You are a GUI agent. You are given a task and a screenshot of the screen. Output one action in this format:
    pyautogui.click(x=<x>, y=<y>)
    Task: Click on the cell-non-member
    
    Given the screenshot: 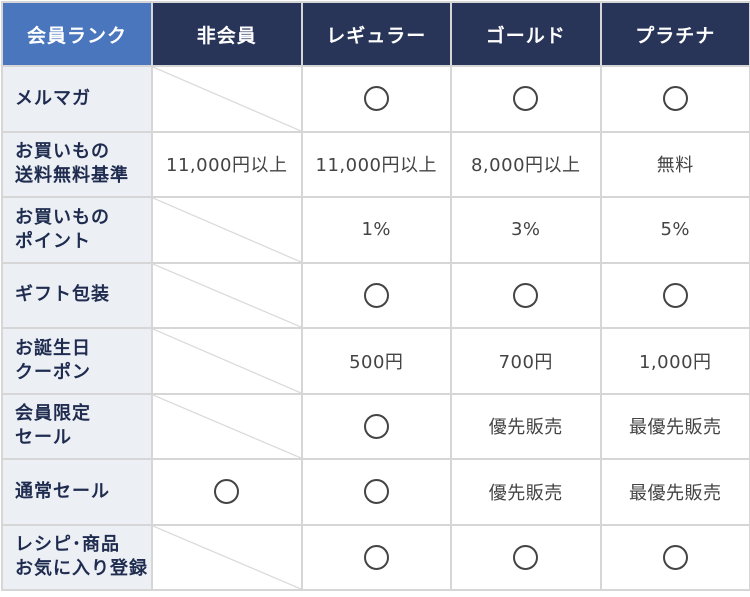 What is the action you would take?
    pyautogui.click(x=227, y=492)
    